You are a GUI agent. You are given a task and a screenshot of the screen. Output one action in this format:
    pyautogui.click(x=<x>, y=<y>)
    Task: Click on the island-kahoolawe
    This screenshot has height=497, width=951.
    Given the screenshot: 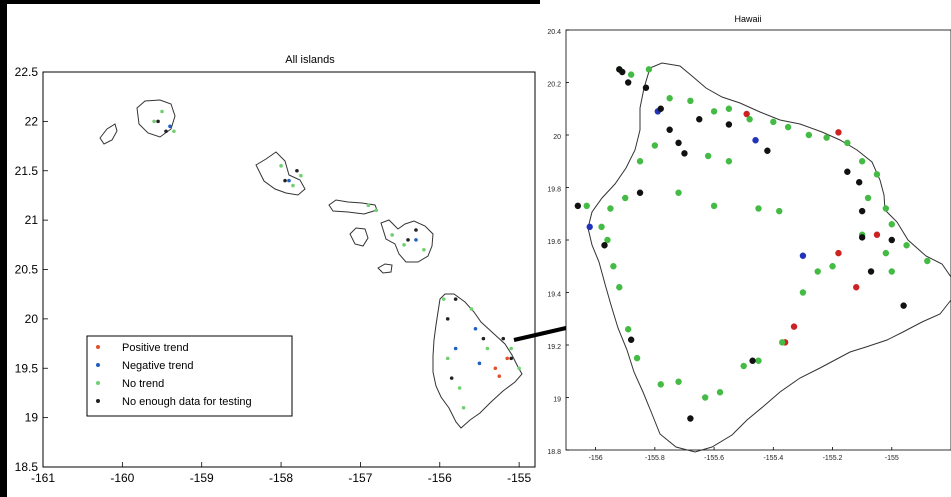 What is the action you would take?
    pyautogui.click(x=385, y=268)
    